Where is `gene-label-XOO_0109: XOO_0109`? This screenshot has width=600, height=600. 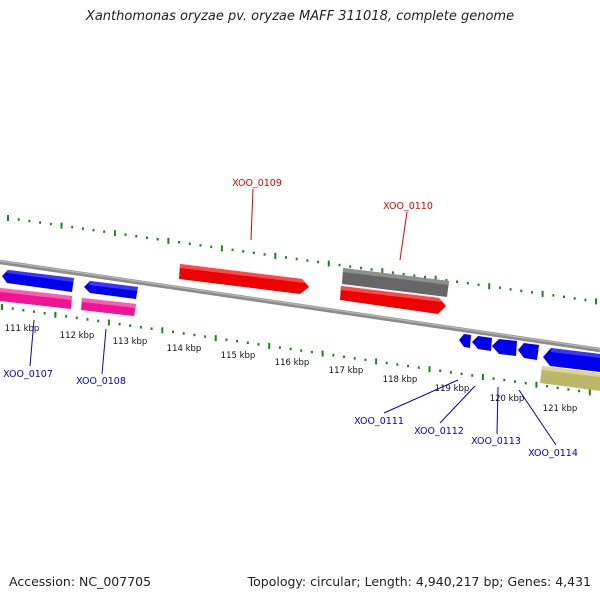
gene-label-XOO_0109: XOO_0109 is located at coordinates (257, 183).